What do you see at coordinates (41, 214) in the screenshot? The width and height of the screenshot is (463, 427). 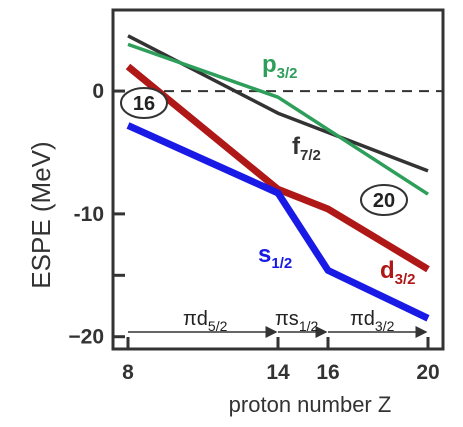 I see `y-axis-title: ESPE (MeV)` at bounding box center [41, 214].